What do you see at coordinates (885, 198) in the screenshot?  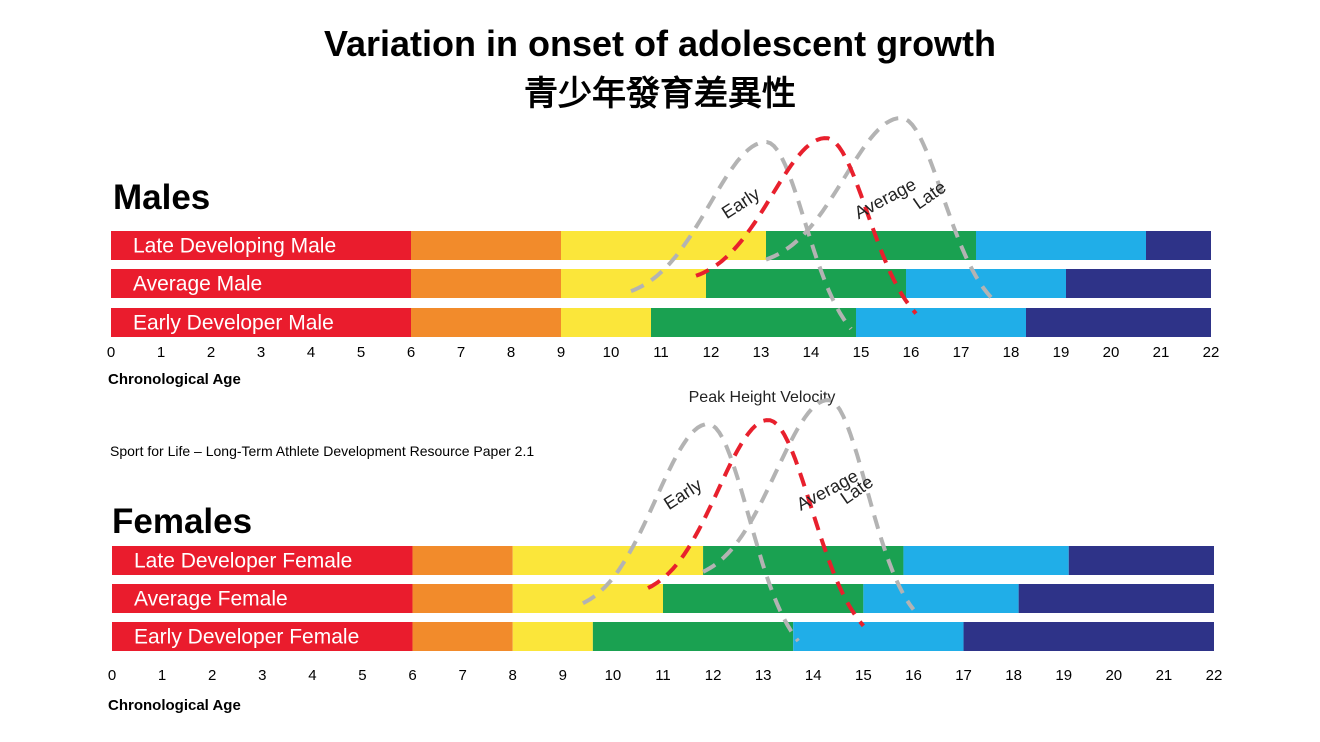 I see `males-curve-label-average: Average` at bounding box center [885, 198].